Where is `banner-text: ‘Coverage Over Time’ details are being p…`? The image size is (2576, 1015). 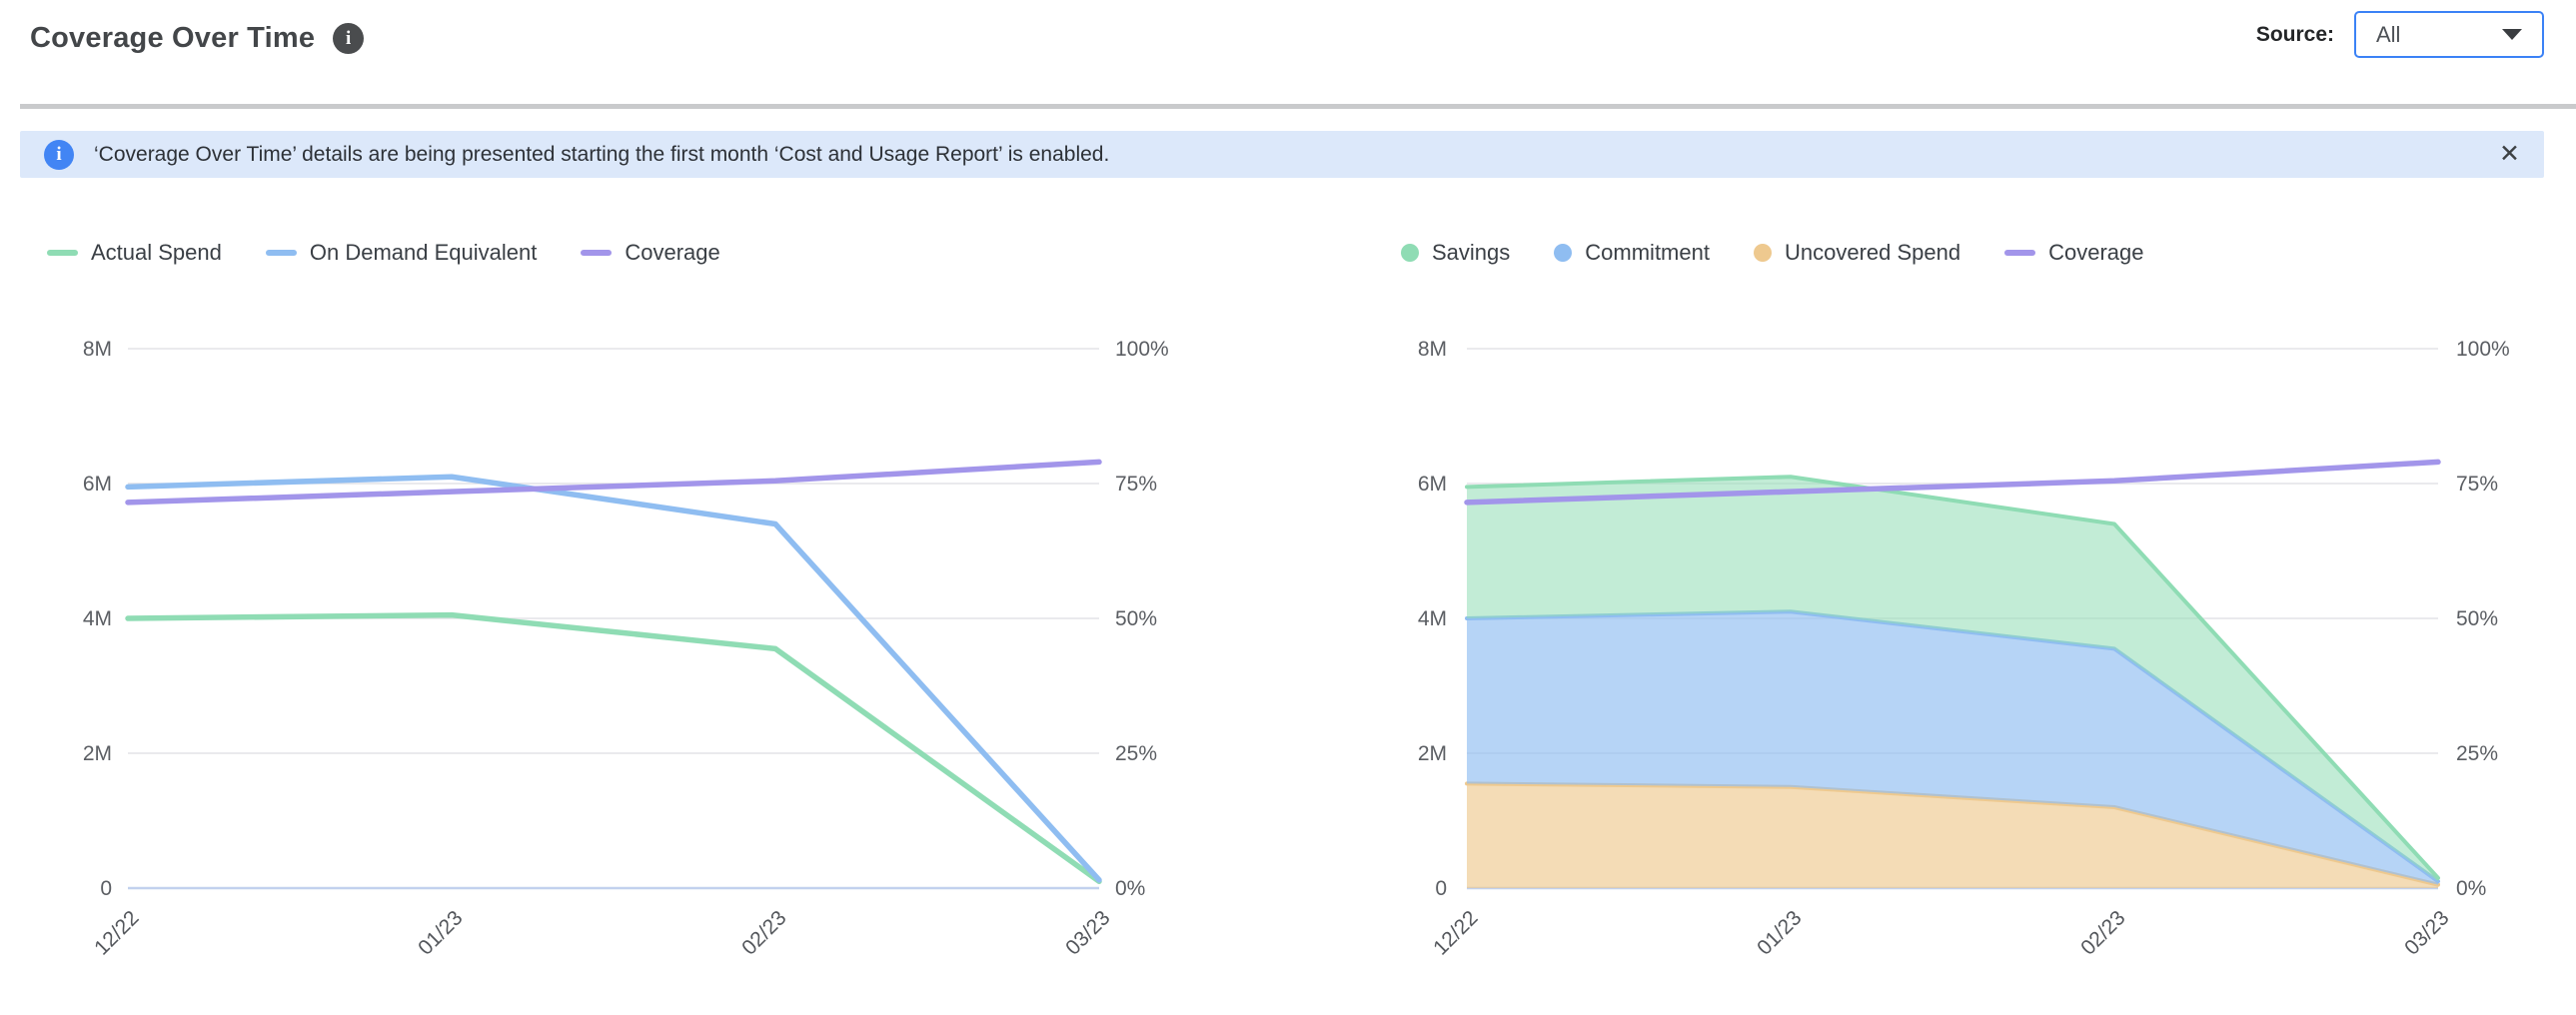 banner-text: ‘Coverage Over Time’ details are being p… is located at coordinates (602, 154).